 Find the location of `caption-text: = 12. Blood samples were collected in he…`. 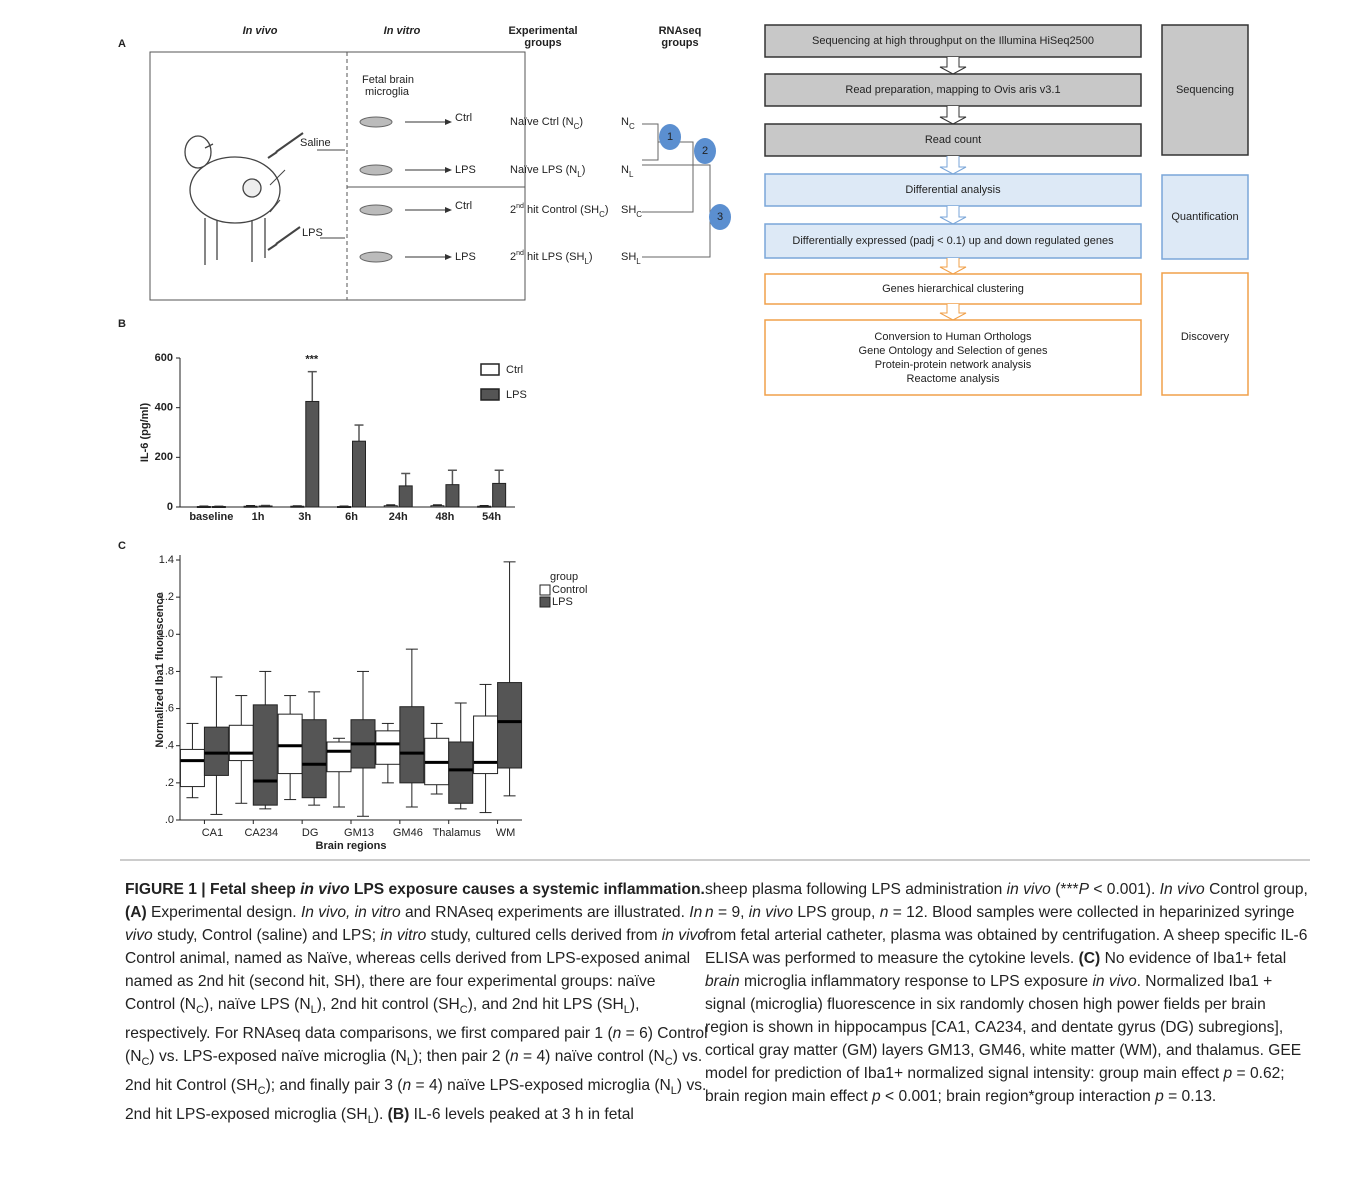

caption-text: = 12. Blood samples were collected in he… is located at coordinates (1006, 935).